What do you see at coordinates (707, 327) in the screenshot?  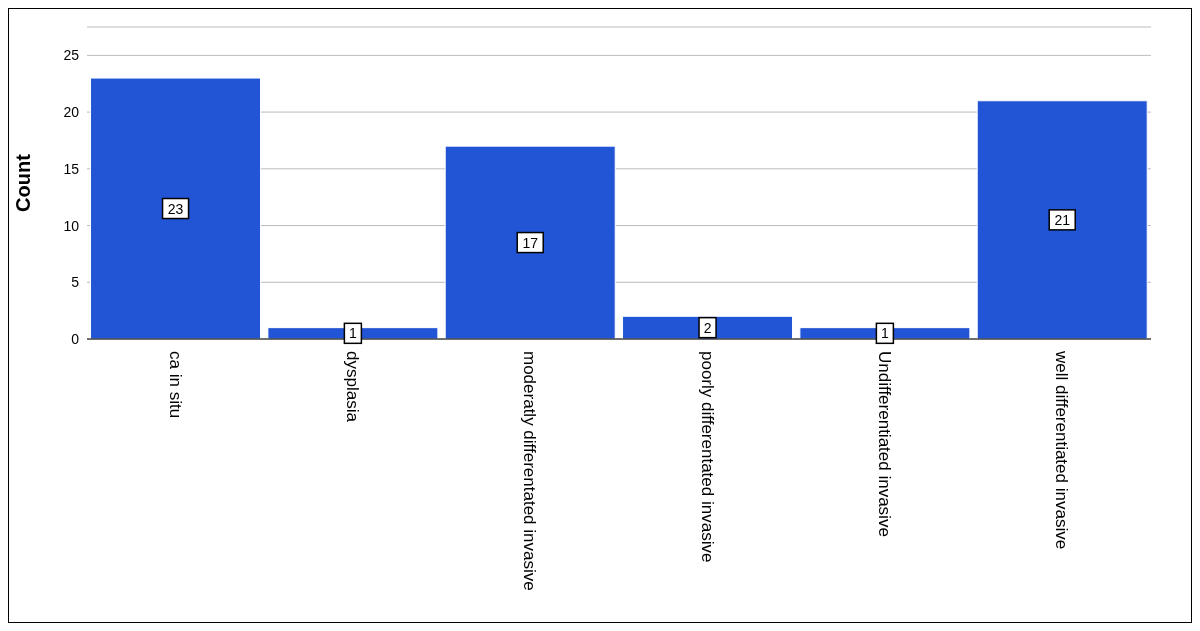 I see `data-label: 2` at bounding box center [707, 327].